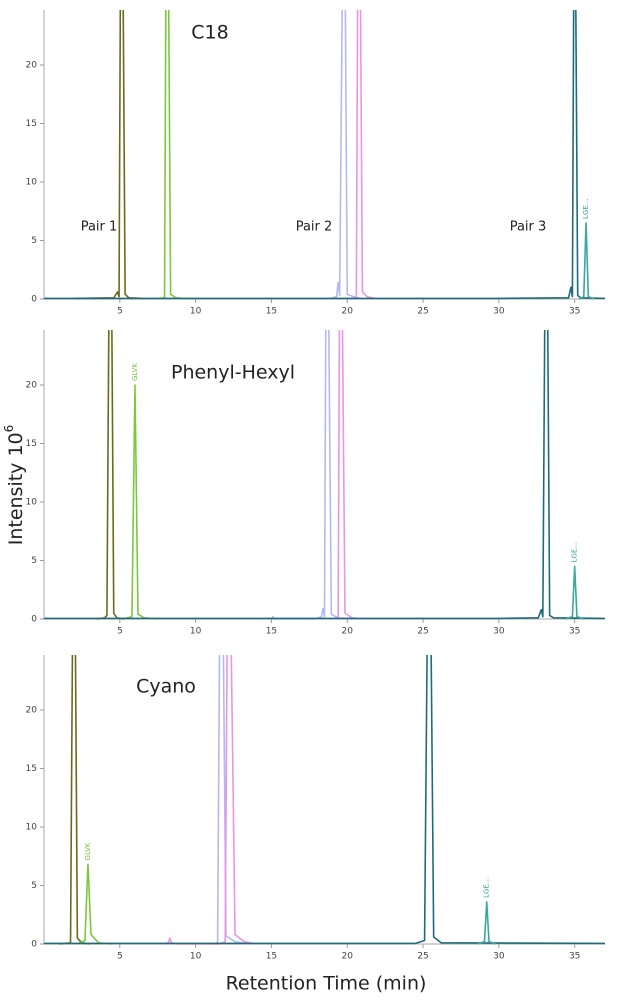 The image size is (620, 1000). I want to click on y-axis-label-exponent: 6, so click(9, 429).